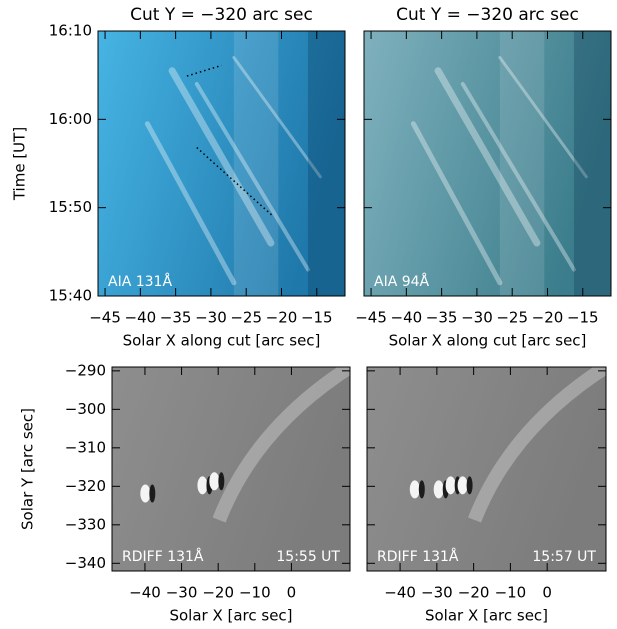 This screenshot has width=617, height=629. Describe the element at coordinates (85, 486) in the screenshot. I see `y-tick-label: −320` at that location.